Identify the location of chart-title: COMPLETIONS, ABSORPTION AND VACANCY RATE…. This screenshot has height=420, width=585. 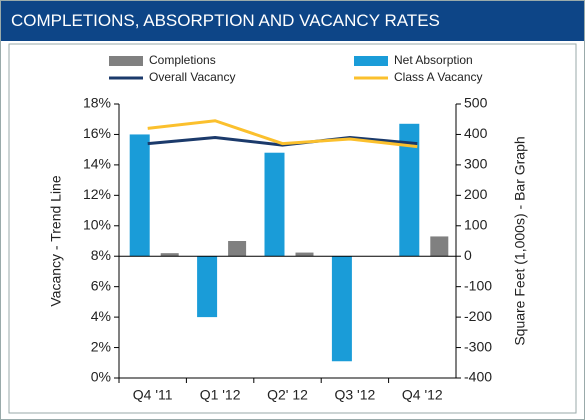
(292, 21).